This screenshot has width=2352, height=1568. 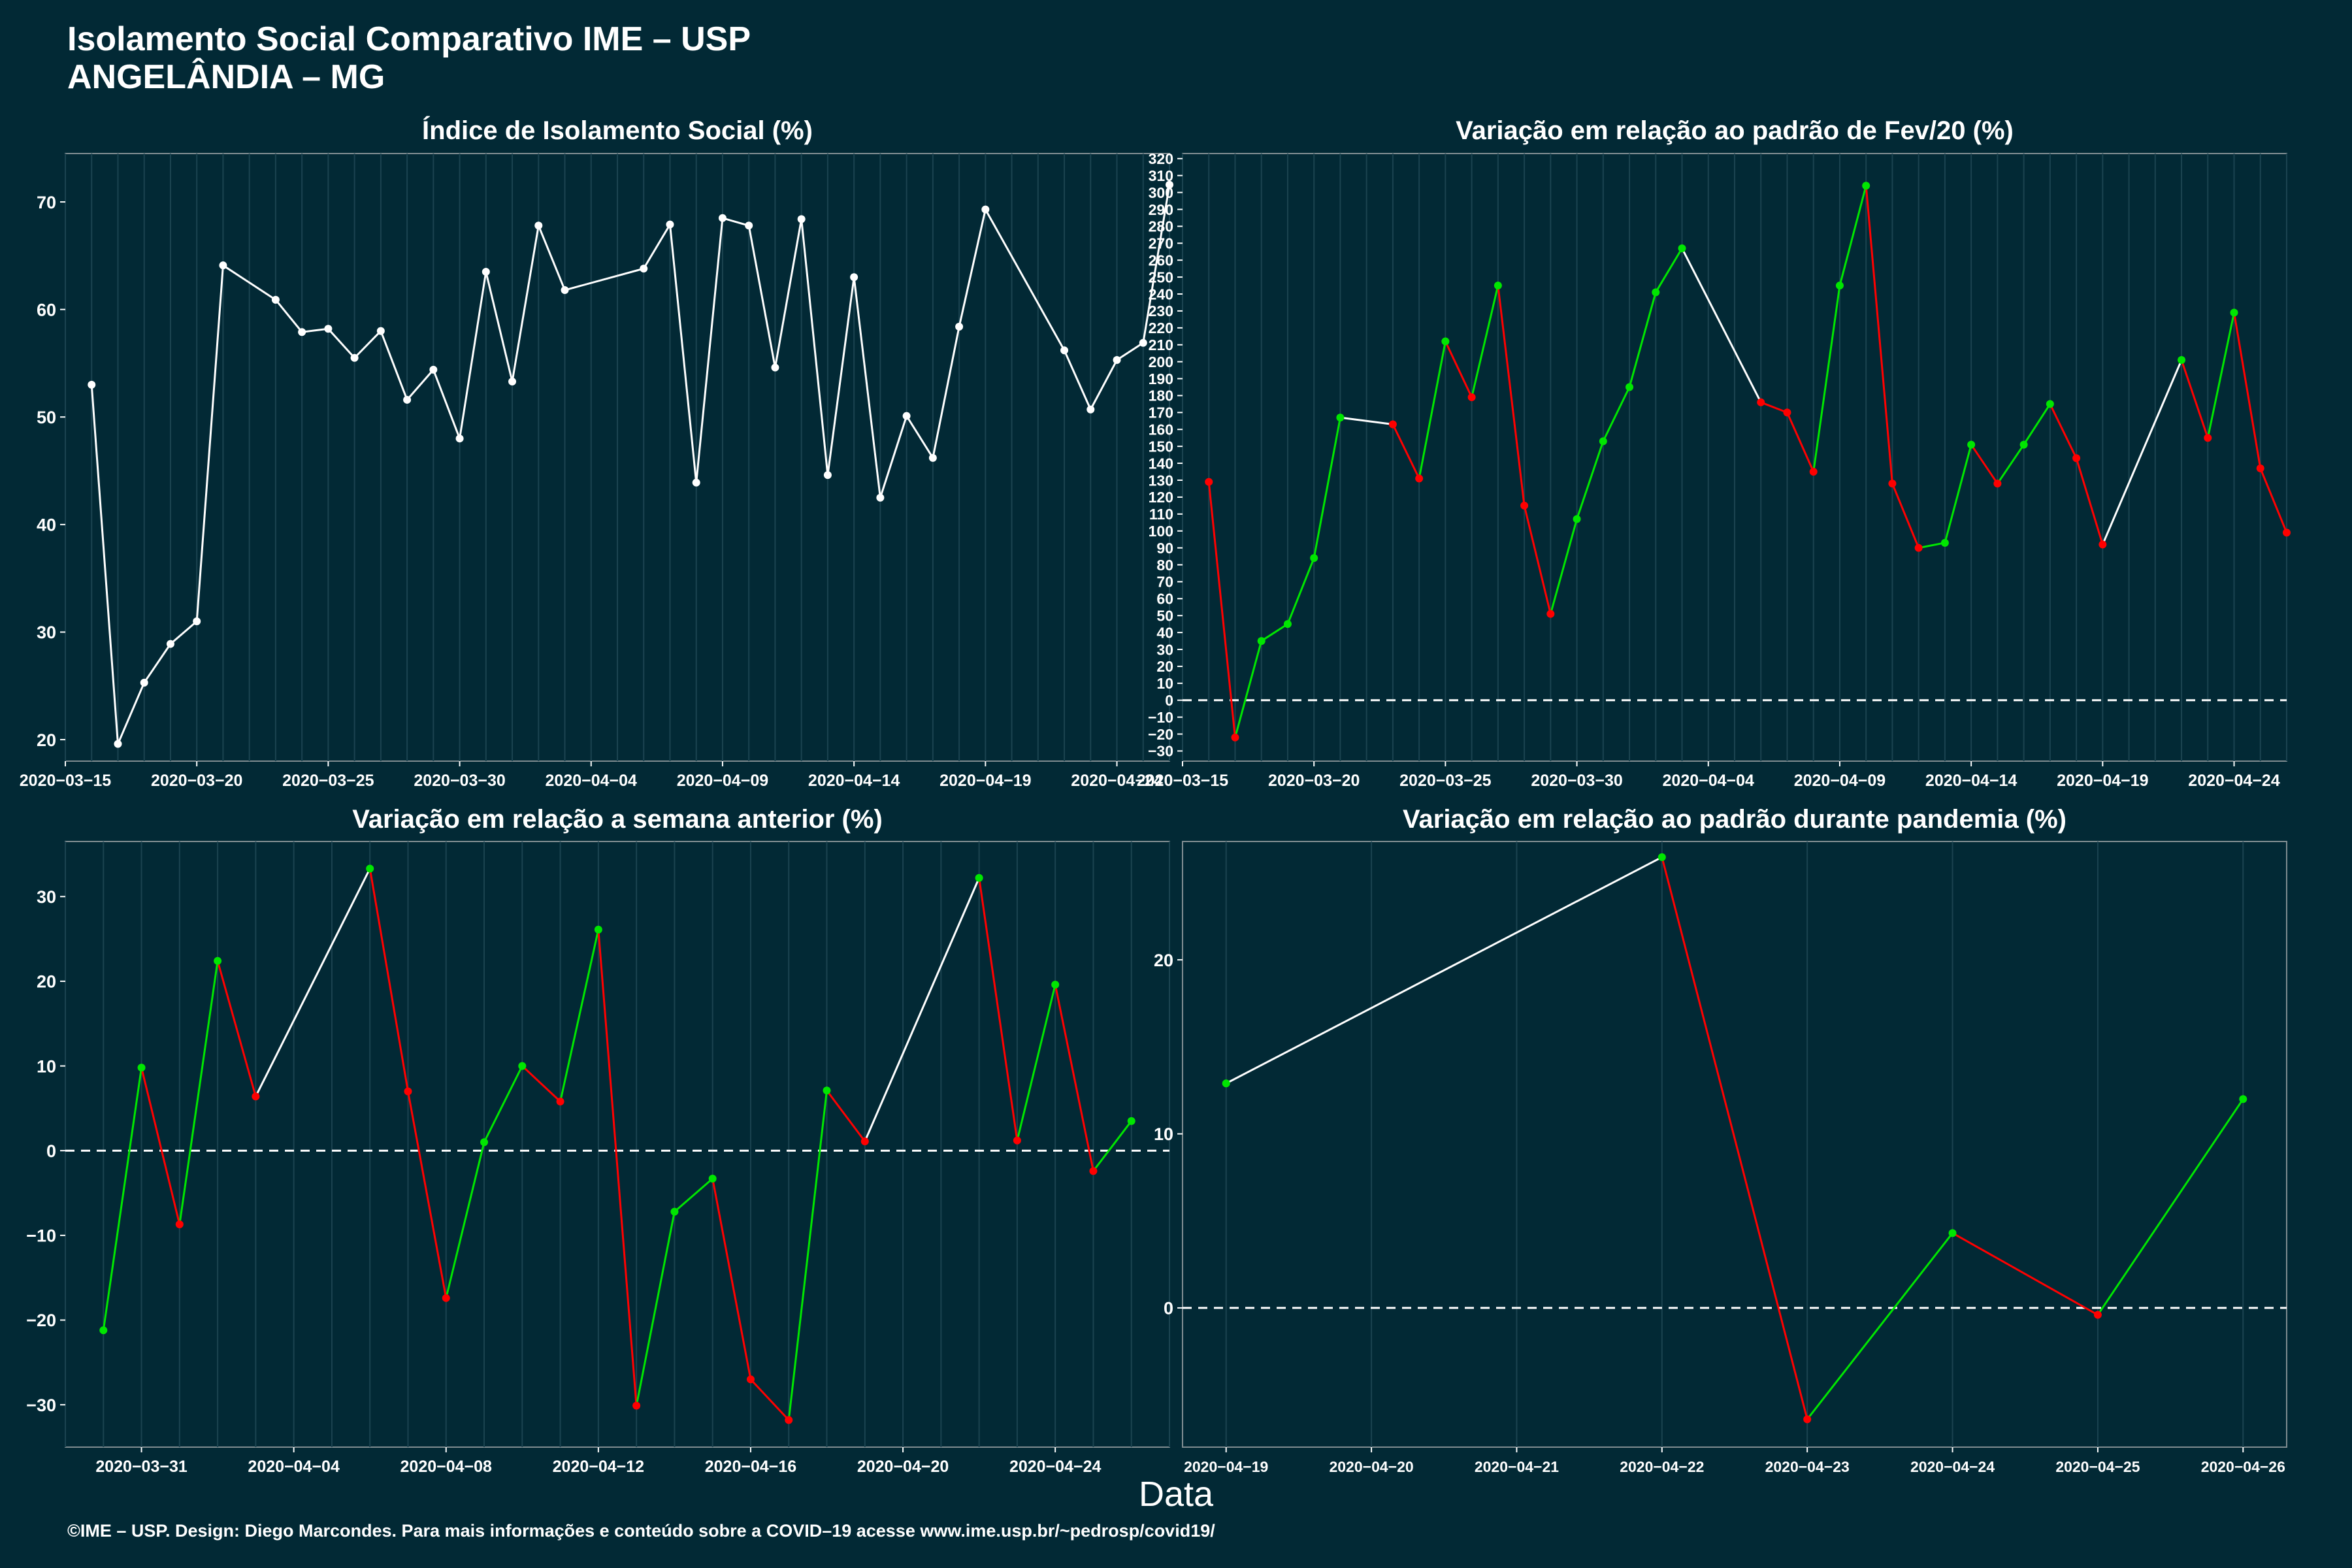 What do you see at coordinates (903, 1467) in the screenshot?
I see `p3-xtick-label: 2020−04−20` at bounding box center [903, 1467].